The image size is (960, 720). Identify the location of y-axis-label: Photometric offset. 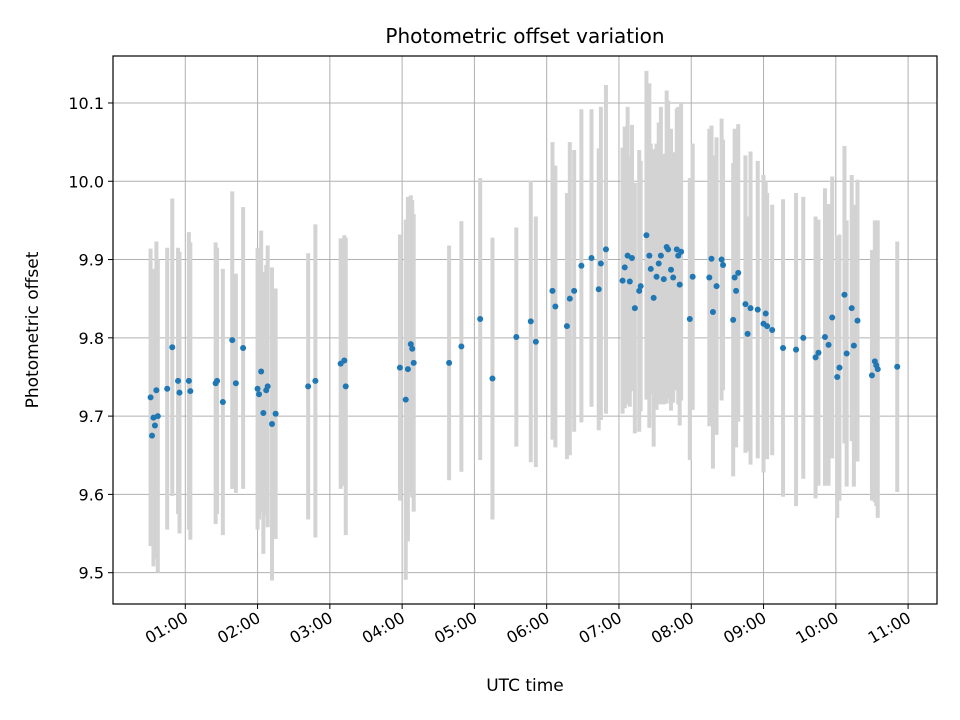
(33, 329).